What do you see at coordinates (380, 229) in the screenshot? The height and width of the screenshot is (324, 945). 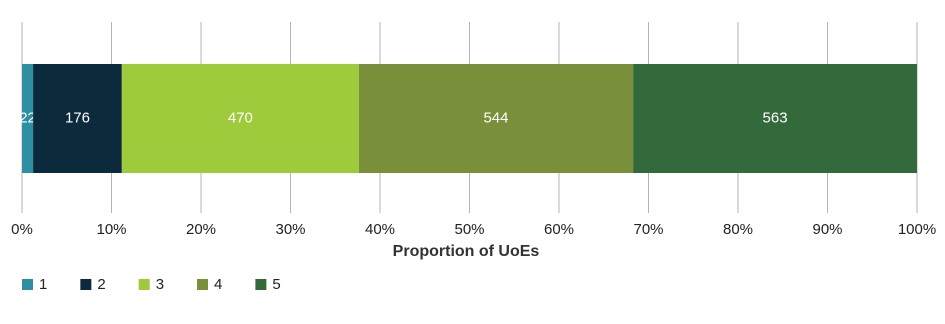 I see `x-tick-label: 40%` at bounding box center [380, 229].